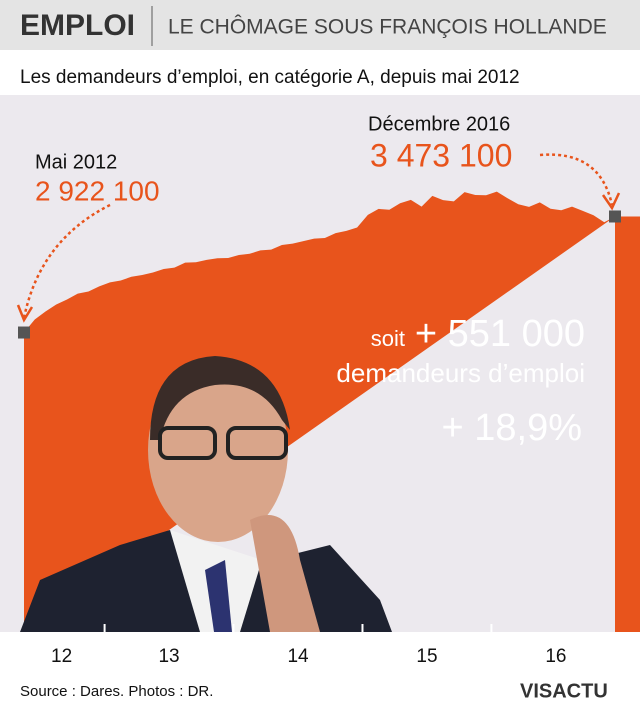 The height and width of the screenshot is (711, 640). I want to click on header-bar, so click(320, 25).